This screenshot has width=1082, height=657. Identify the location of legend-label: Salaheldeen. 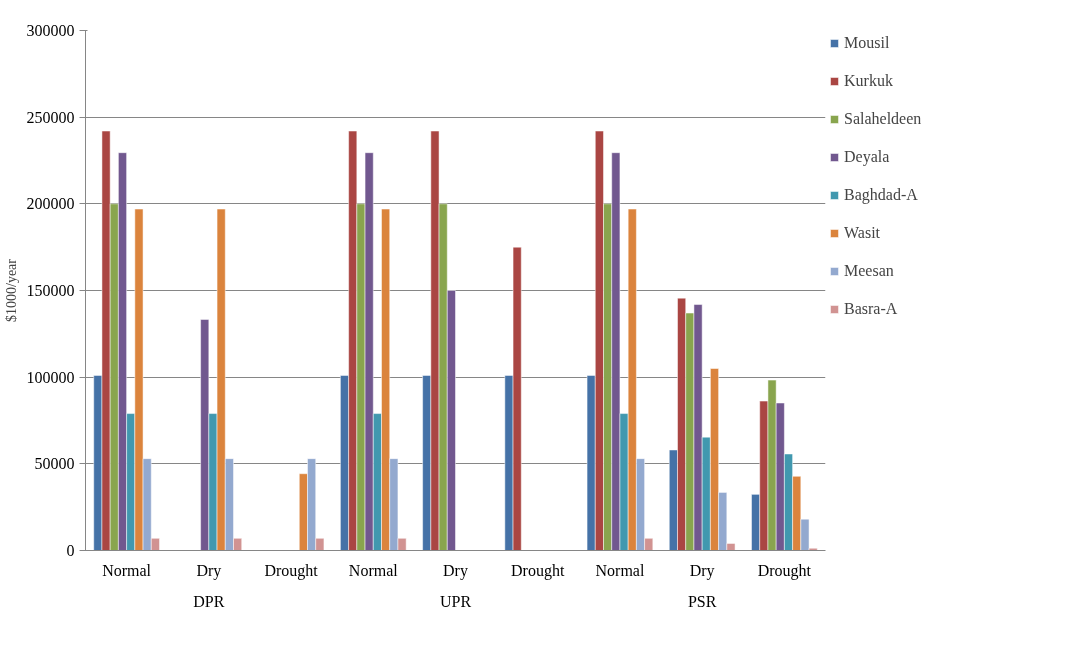
(883, 119).